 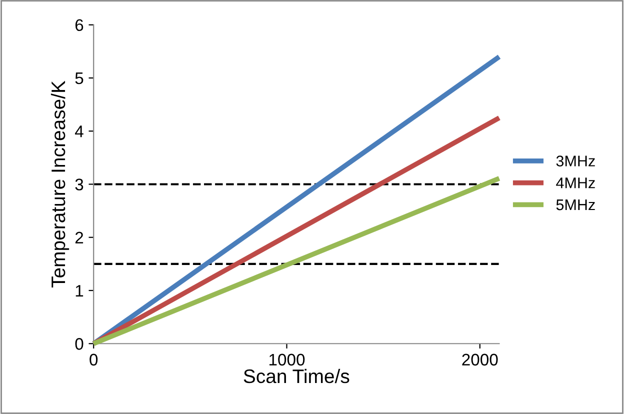 I want to click on y-tick-label: 4, so click(x=79, y=132).